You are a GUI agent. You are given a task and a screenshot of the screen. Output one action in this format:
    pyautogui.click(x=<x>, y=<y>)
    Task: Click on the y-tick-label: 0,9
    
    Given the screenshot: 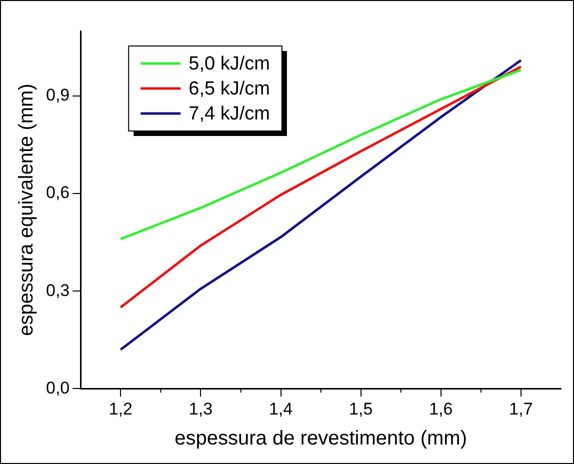 What is the action you would take?
    pyautogui.click(x=58, y=95)
    